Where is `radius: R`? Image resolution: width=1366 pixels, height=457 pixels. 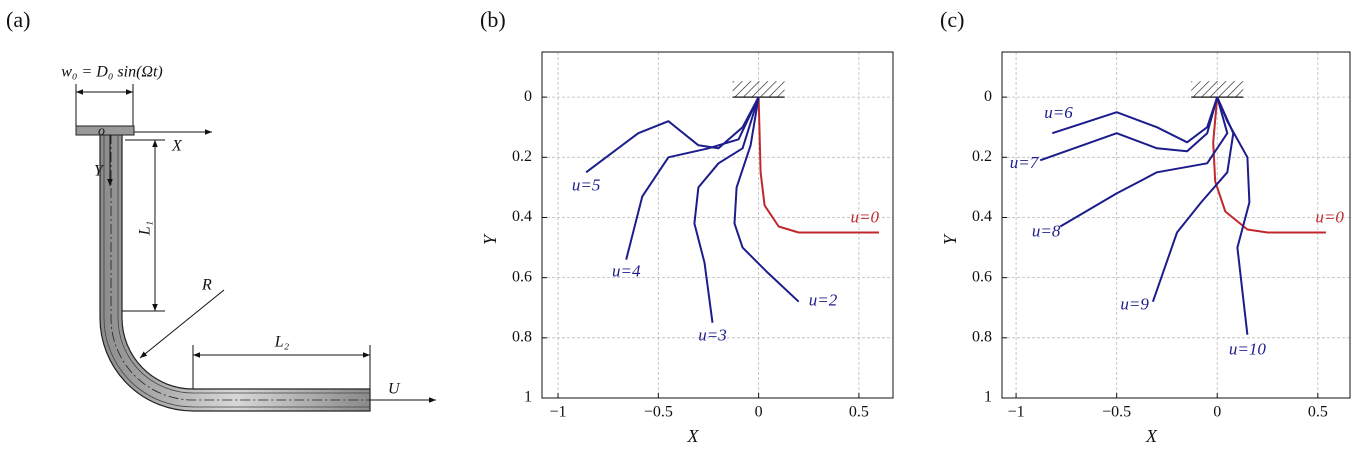
radius: R is located at coordinates (206, 285).